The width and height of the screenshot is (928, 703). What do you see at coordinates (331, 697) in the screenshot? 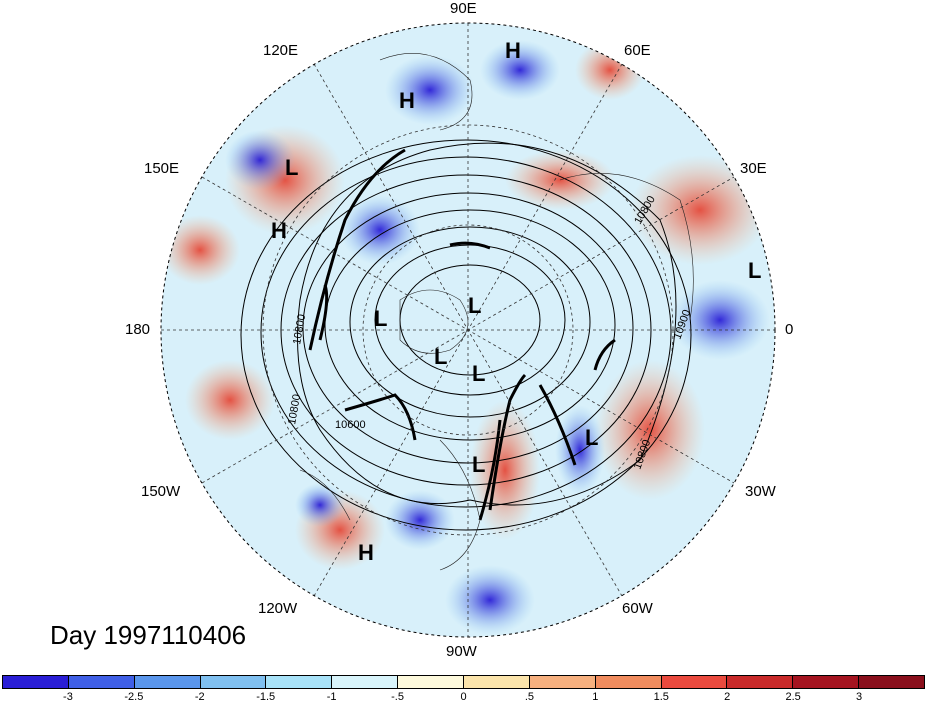
I see `colorbar-tick-label: -1` at bounding box center [331, 697].